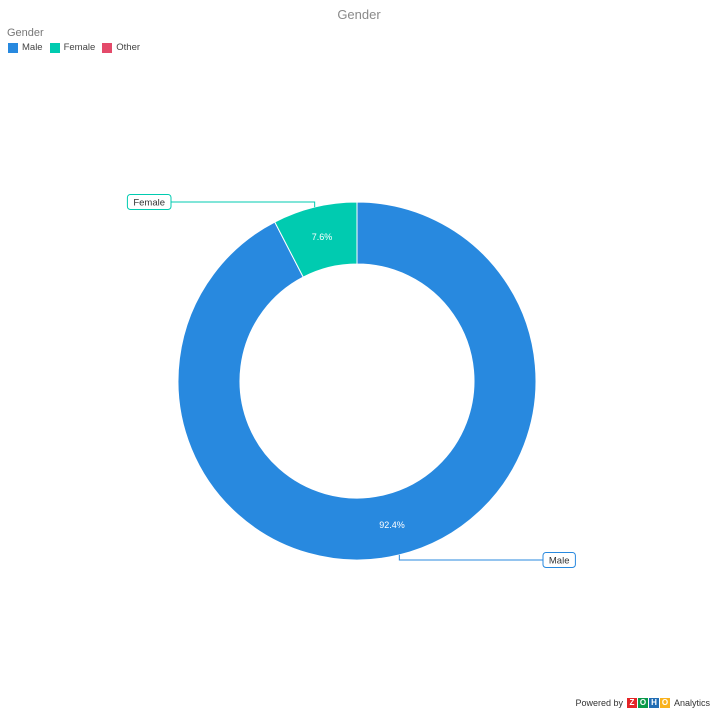  I want to click on callout-line-female, so click(243, 204).